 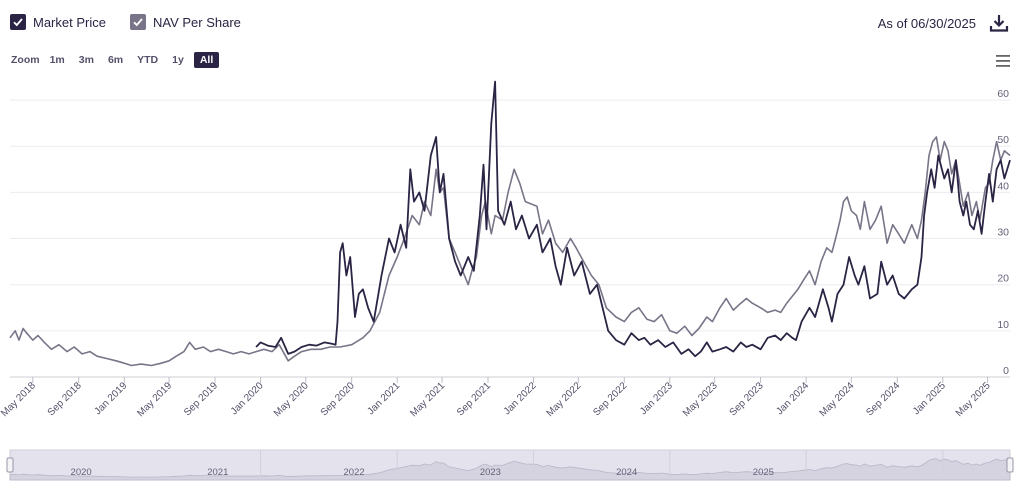 What do you see at coordinates (291, 399) in the screenshot?
I see `x-tick-label: May 2020` at bounding box center [291, 399].